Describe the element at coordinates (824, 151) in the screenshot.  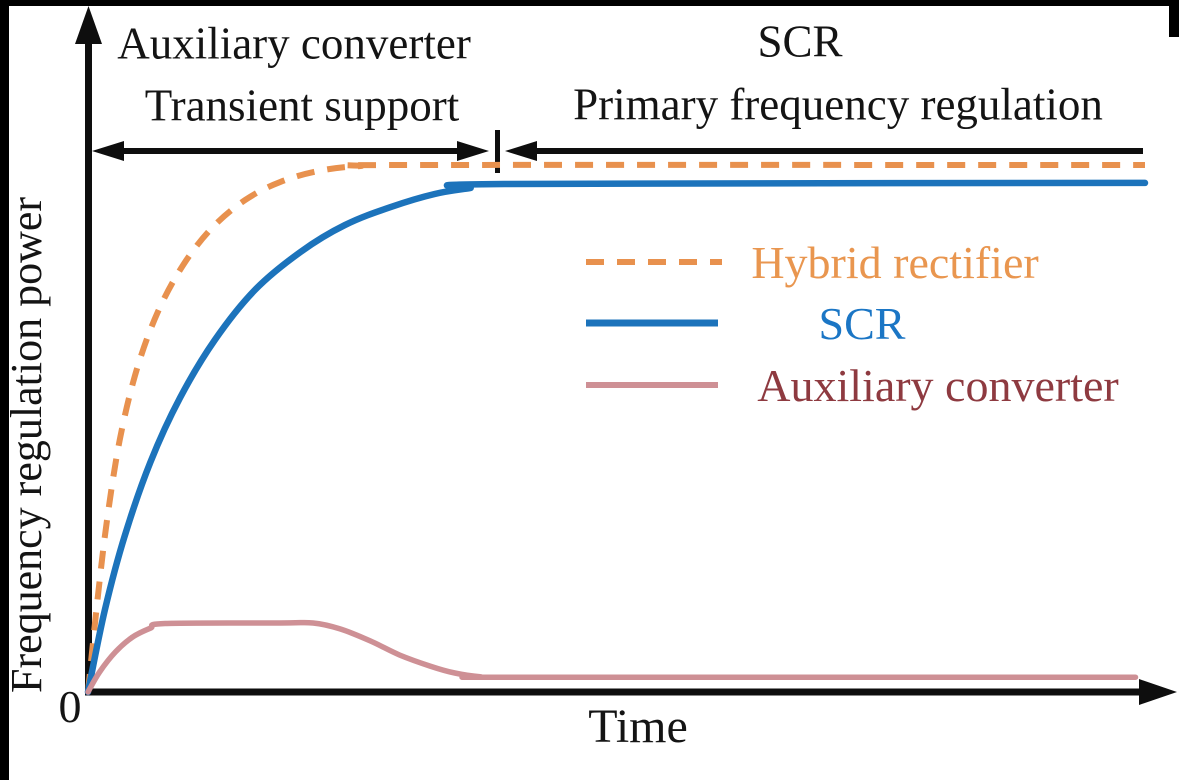
I see `phase-arrow-right` at that location.